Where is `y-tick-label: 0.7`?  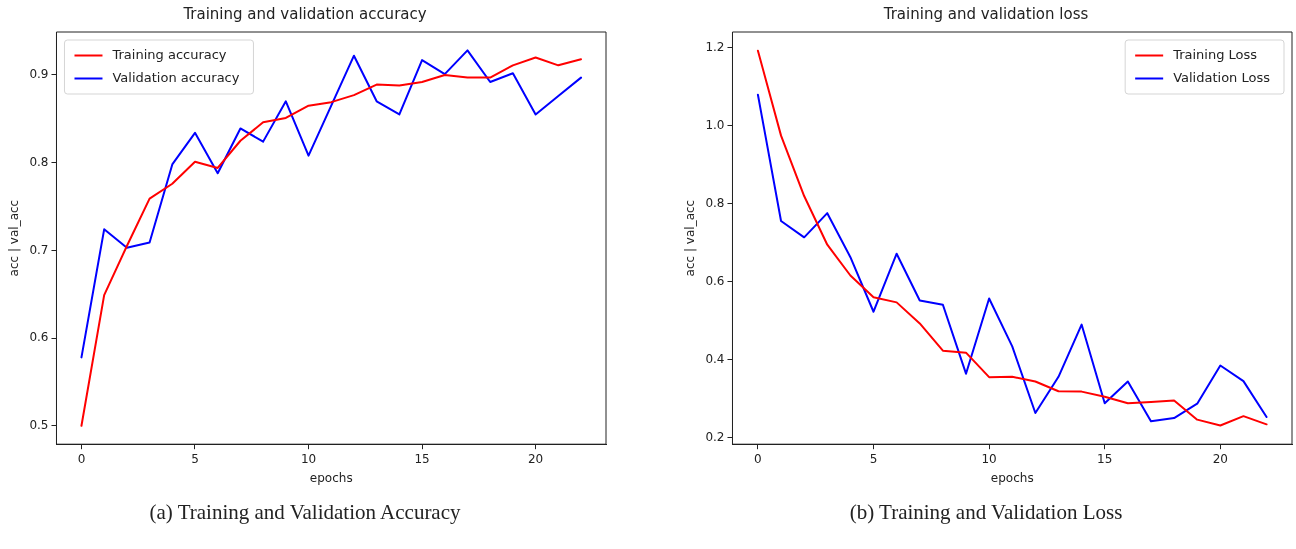 y-tick-label: 0.7 is located at coordinates (39, 249).